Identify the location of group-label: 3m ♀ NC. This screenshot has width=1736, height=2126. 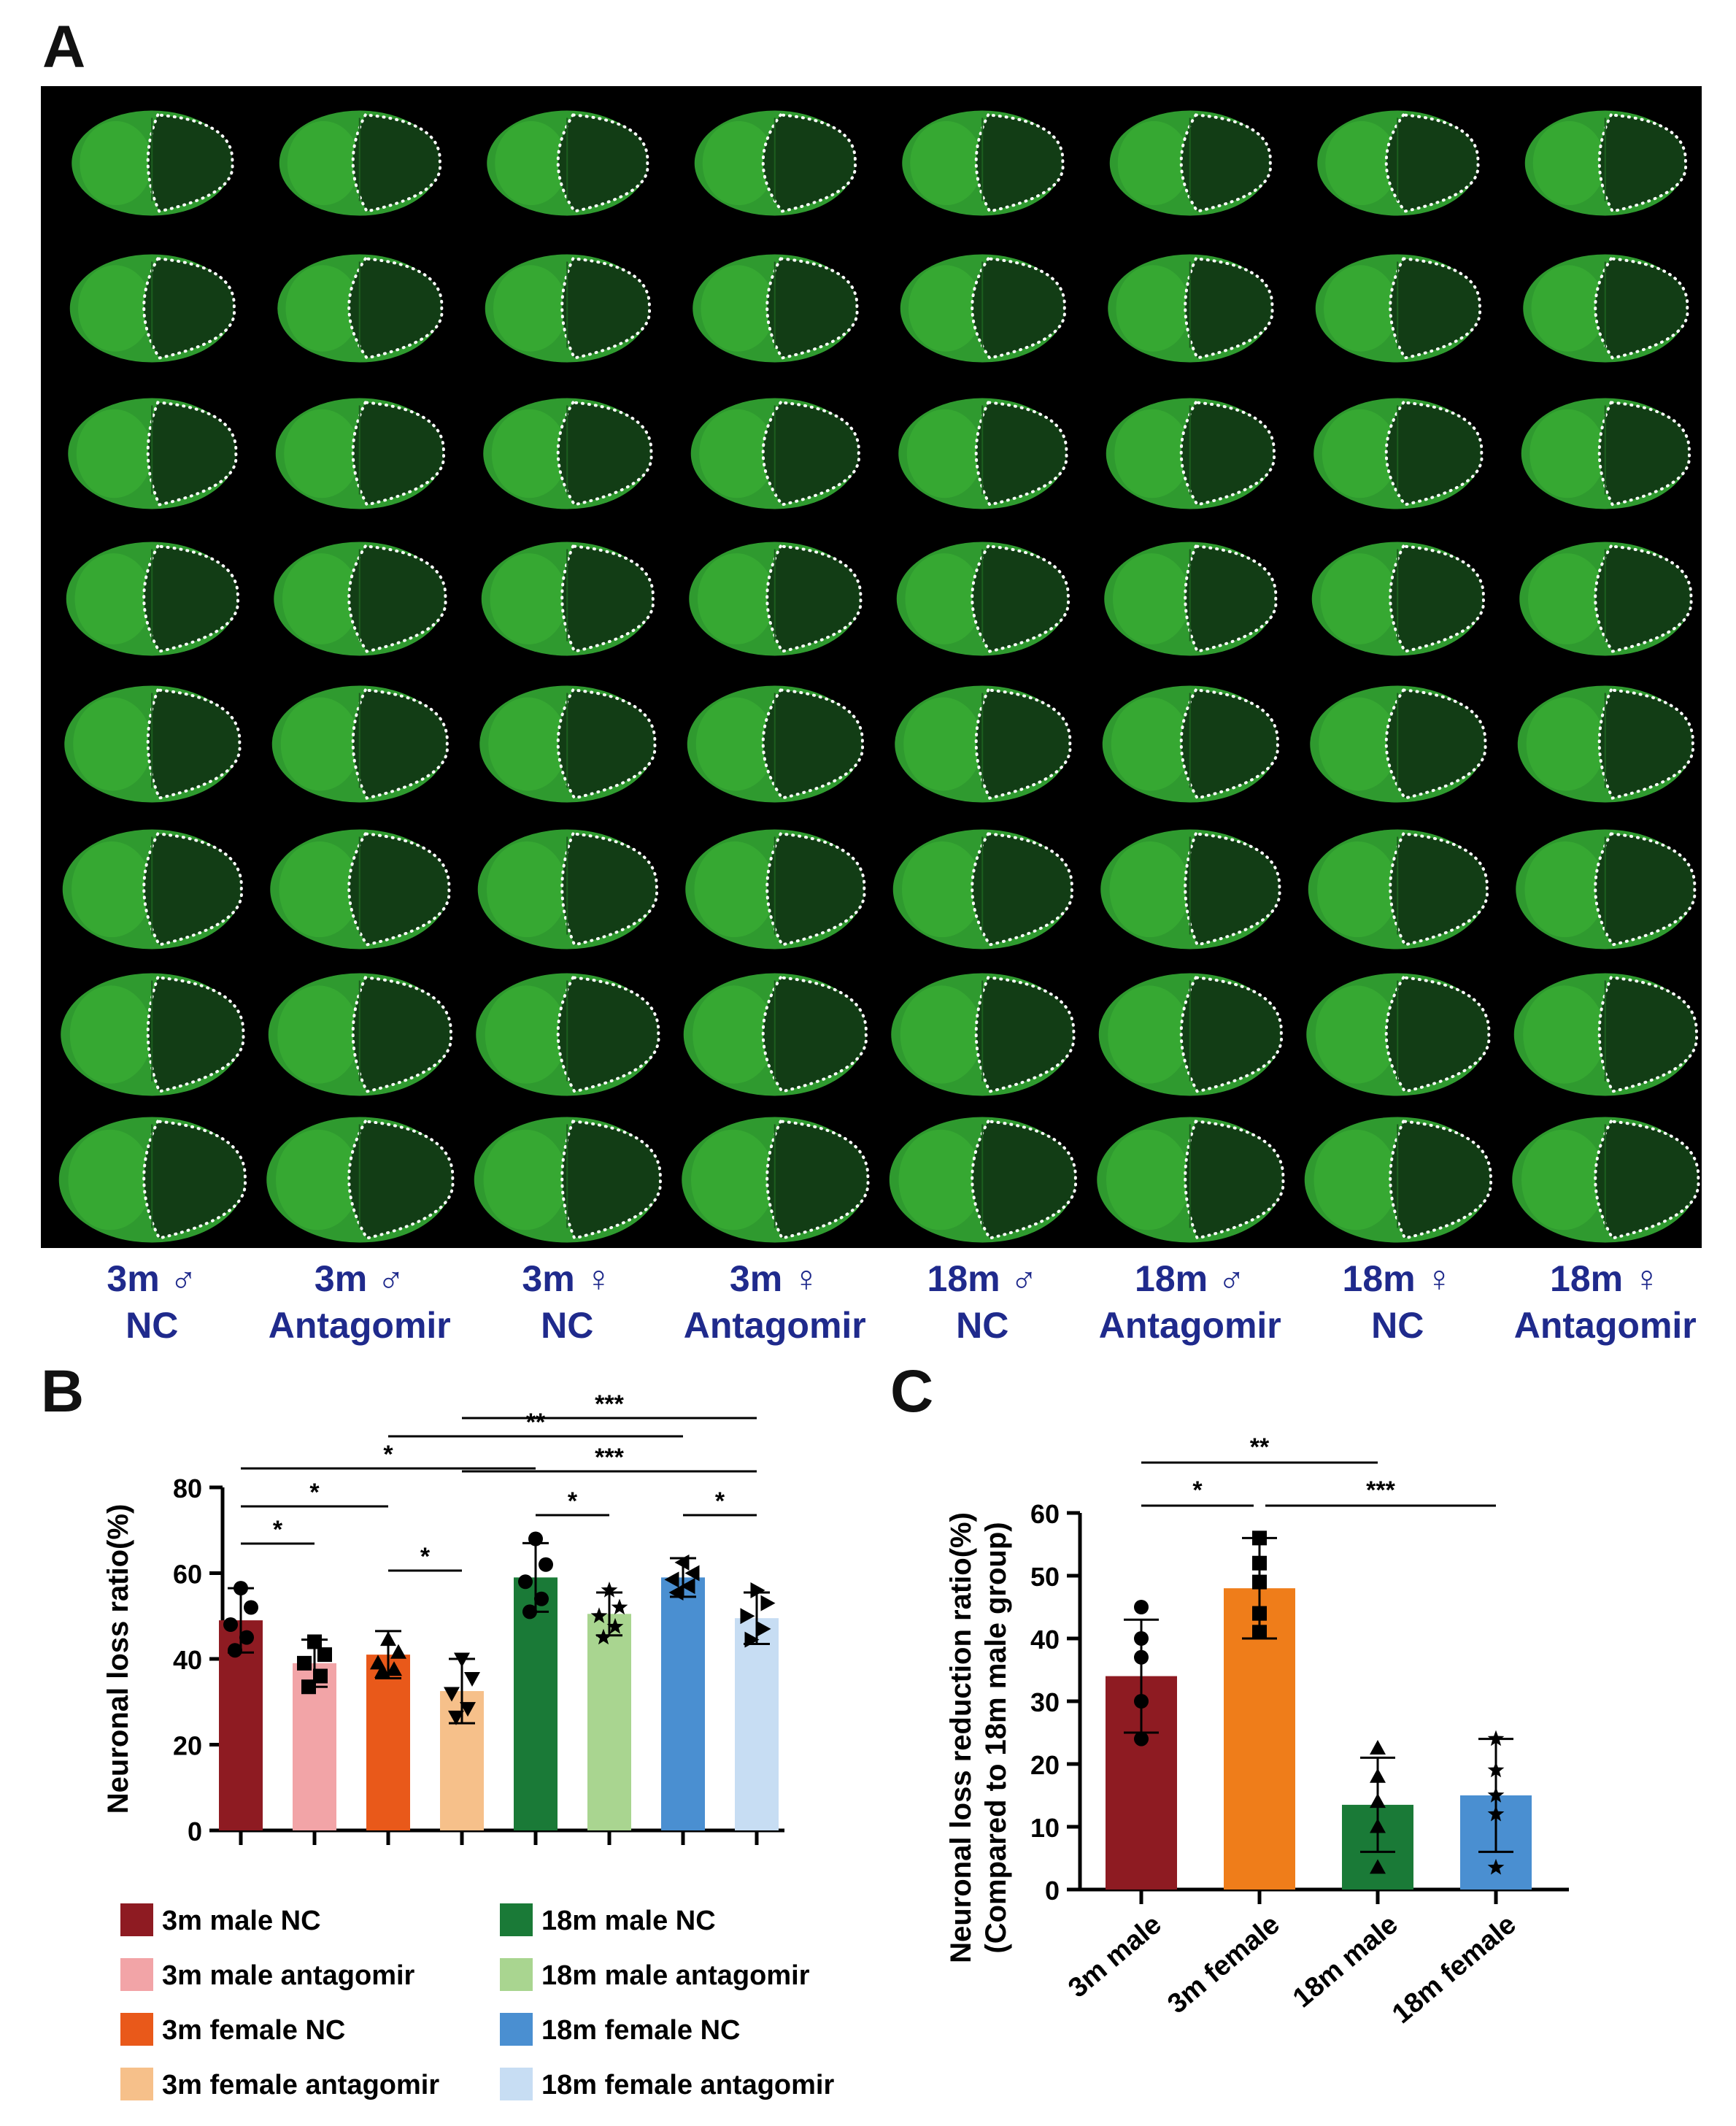
(567, 1302).